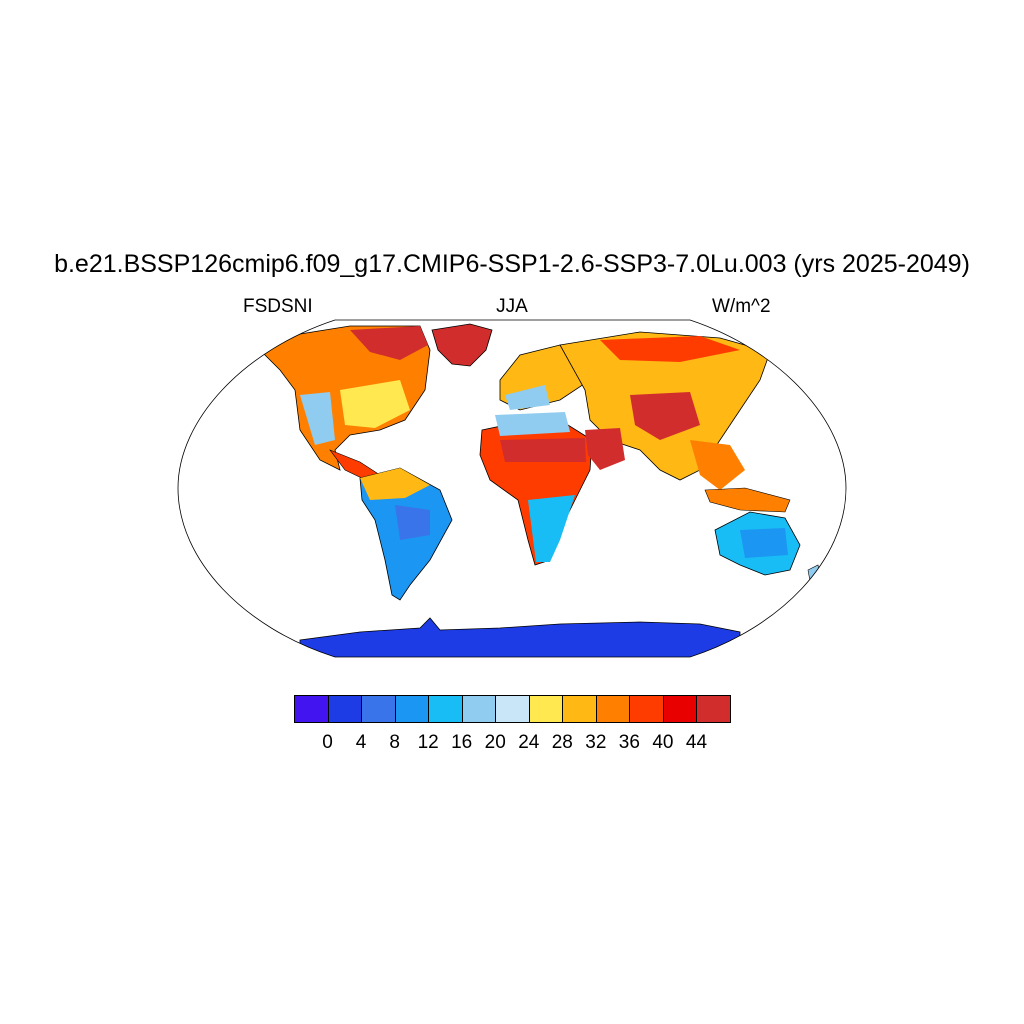  I want to click on variable-label: FSDSNI, so click(278, 306).